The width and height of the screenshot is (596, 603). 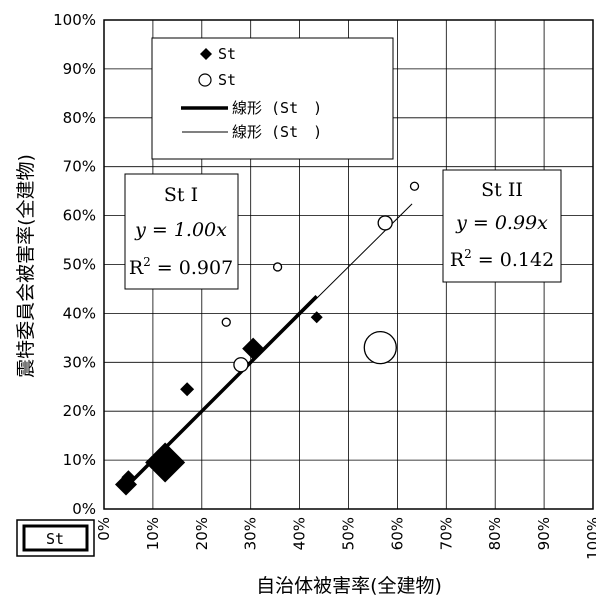 What do you see at coordinates (202, 533) in the screenshot?
I see `x-tick-label: 20%` at bounding box center [202, 533].